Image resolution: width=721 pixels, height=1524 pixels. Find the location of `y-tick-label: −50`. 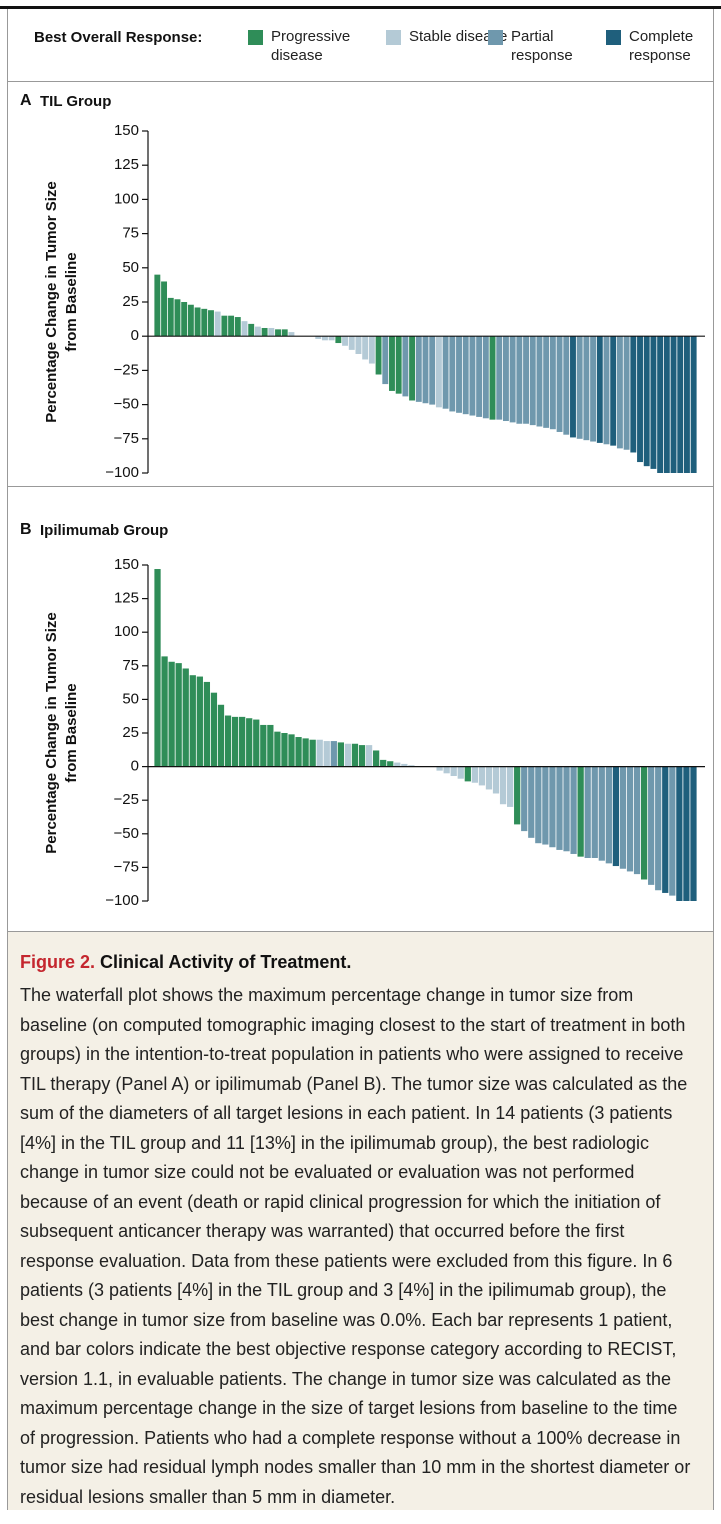

y-tick-label: −50 is located at coordinates (126, 404).